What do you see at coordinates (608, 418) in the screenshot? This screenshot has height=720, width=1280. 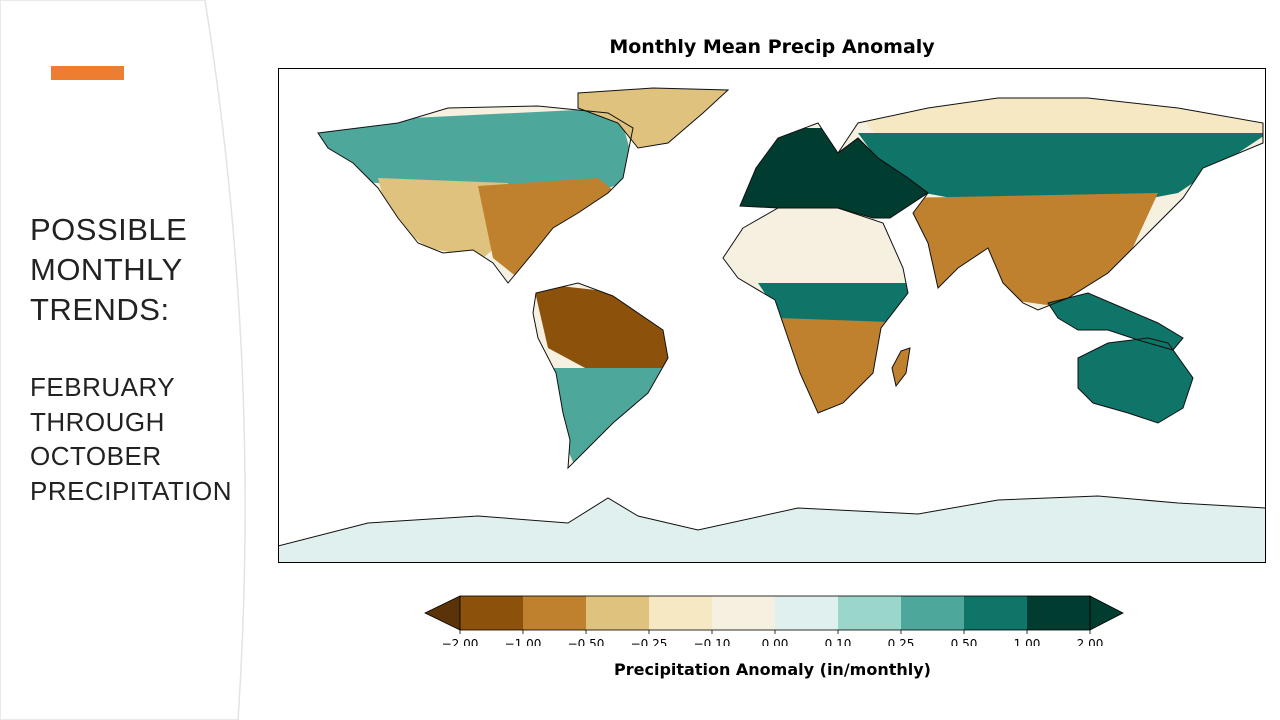 I see `region-southern-south-america` at bounding box center [608, 418].